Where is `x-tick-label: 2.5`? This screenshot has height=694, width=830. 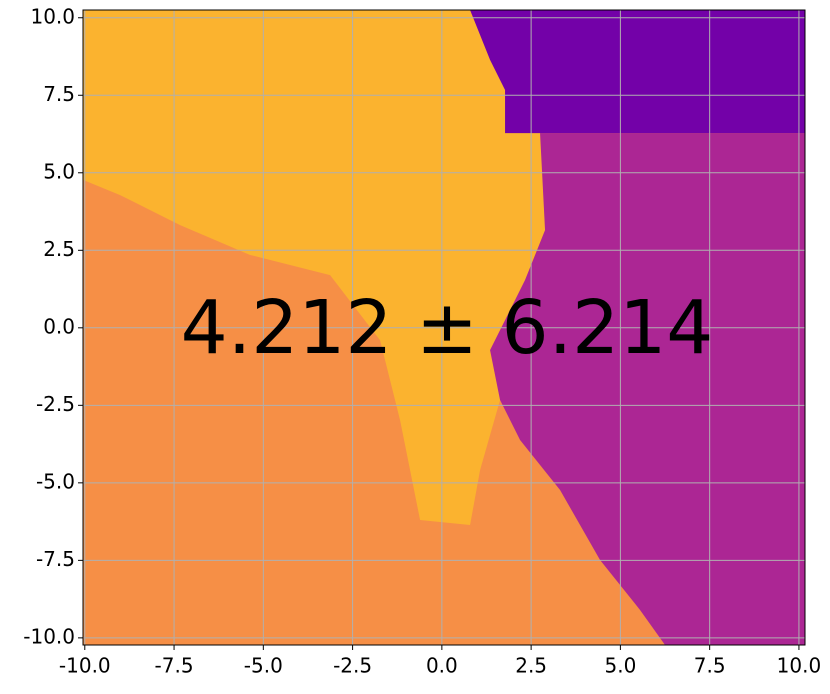 x-tick-label: 2.5 is located at coordinates (531, 666).